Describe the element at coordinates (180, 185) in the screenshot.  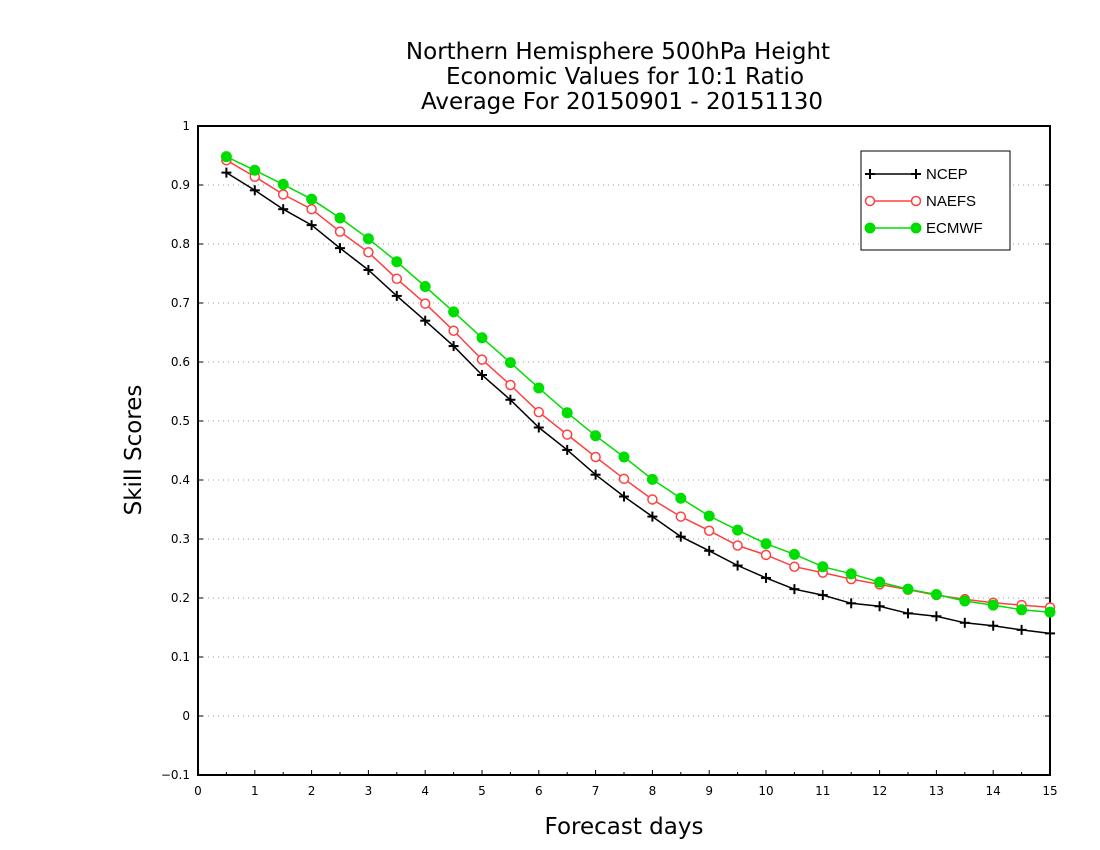
I see `y-tick-label: 0.9` at that location.